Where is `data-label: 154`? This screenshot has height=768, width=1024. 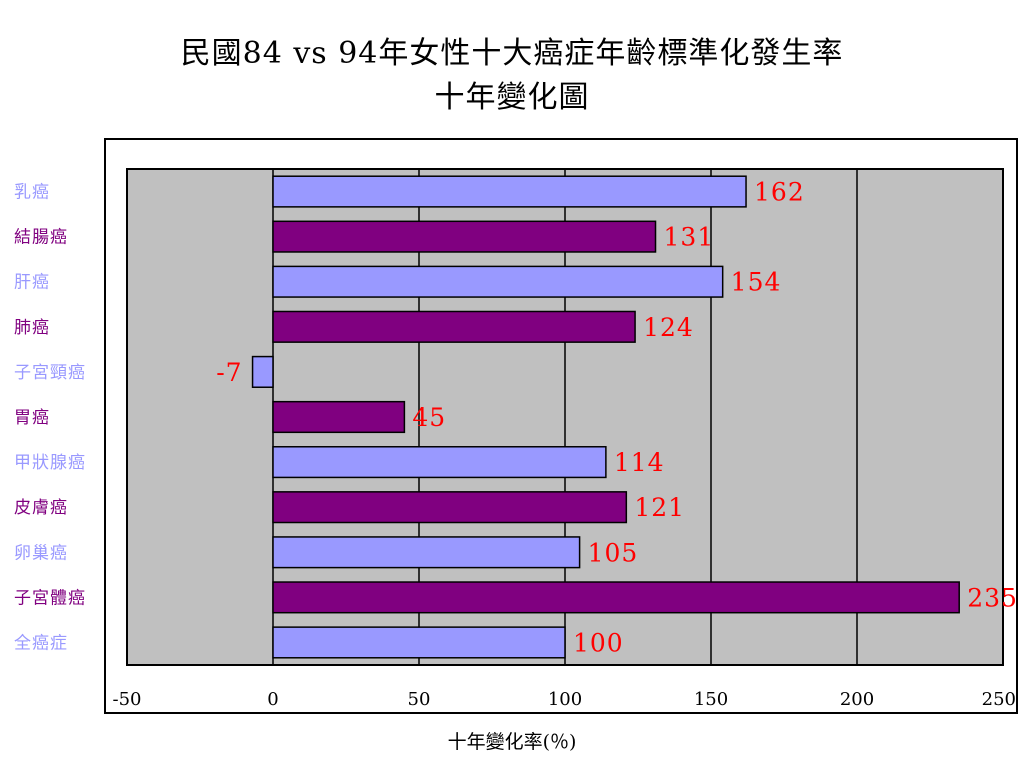
data-label: 154 is located at coordinates (756, 282).